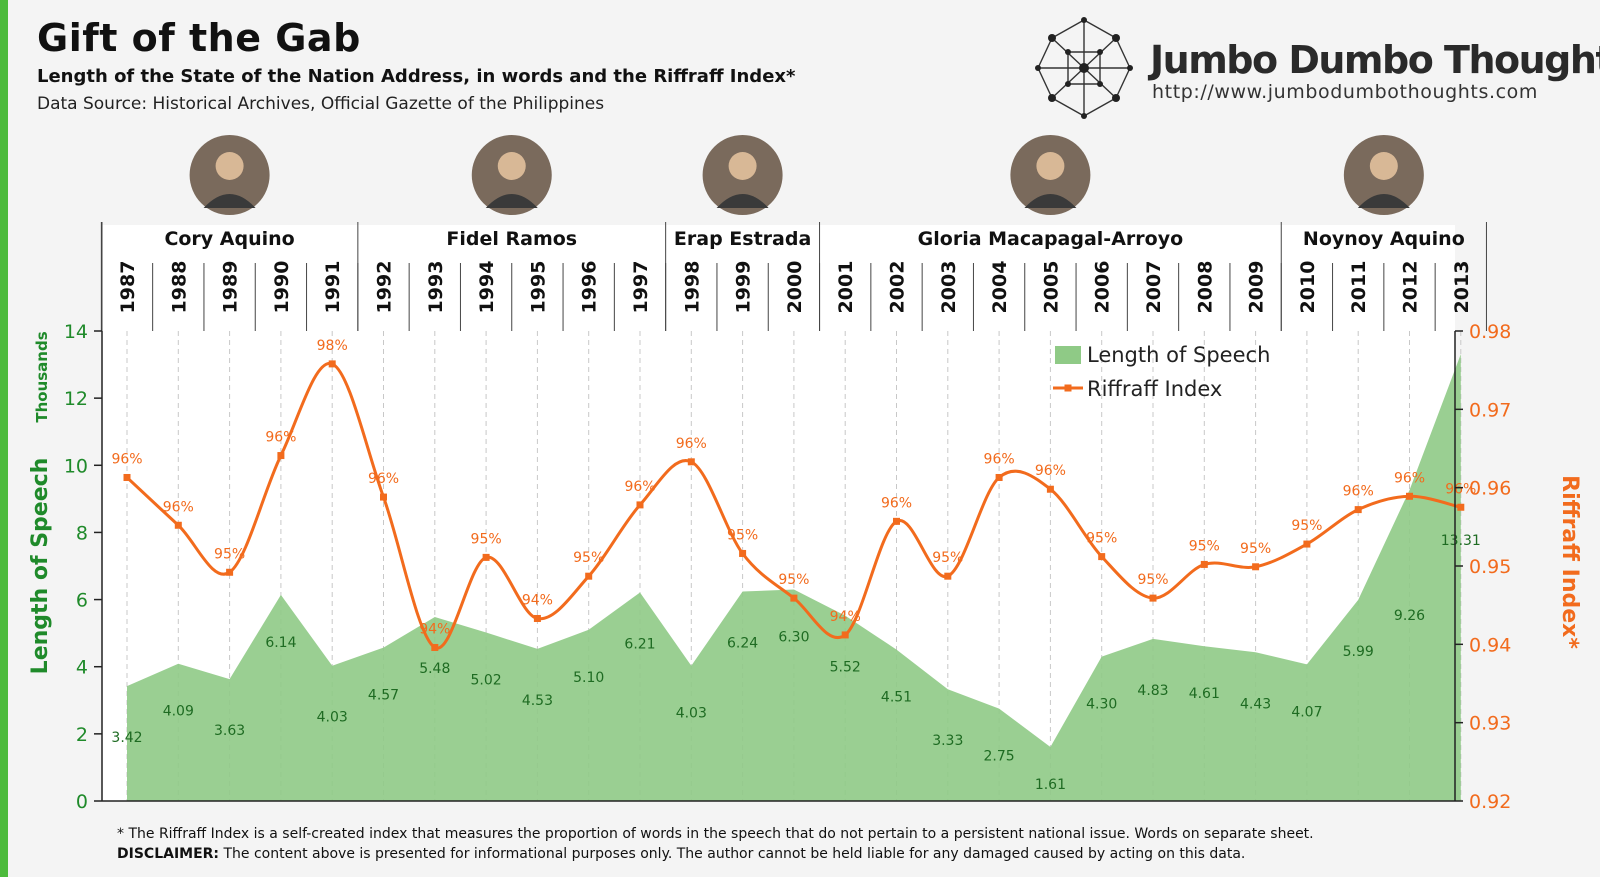 This screenshot has height=877, width=1600. I want to click on speech-length-label: 13.31, so click(1461, 541).